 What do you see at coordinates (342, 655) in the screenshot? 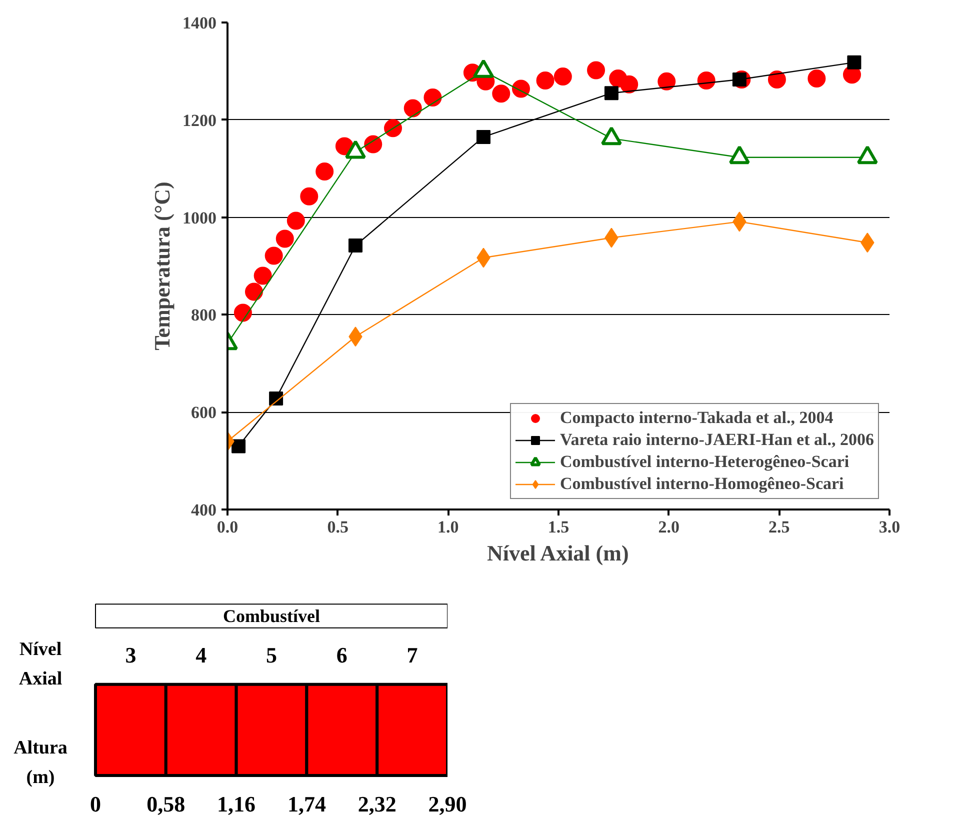
I see `series-label: 6` at bounding box center [342, 655].